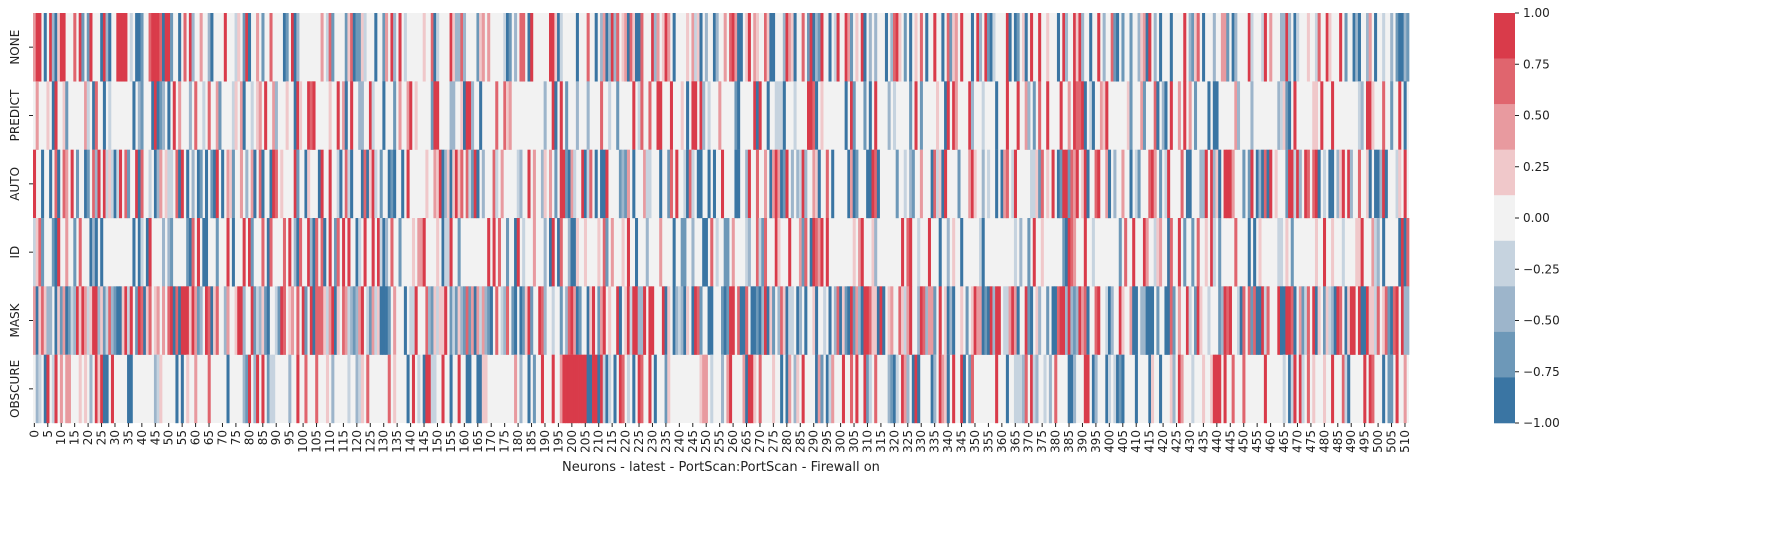 The image size is (1765, 543). Describe the element at coordinates (276, 437) in the screenshot. I see `x-tick-label: 90` at that location.